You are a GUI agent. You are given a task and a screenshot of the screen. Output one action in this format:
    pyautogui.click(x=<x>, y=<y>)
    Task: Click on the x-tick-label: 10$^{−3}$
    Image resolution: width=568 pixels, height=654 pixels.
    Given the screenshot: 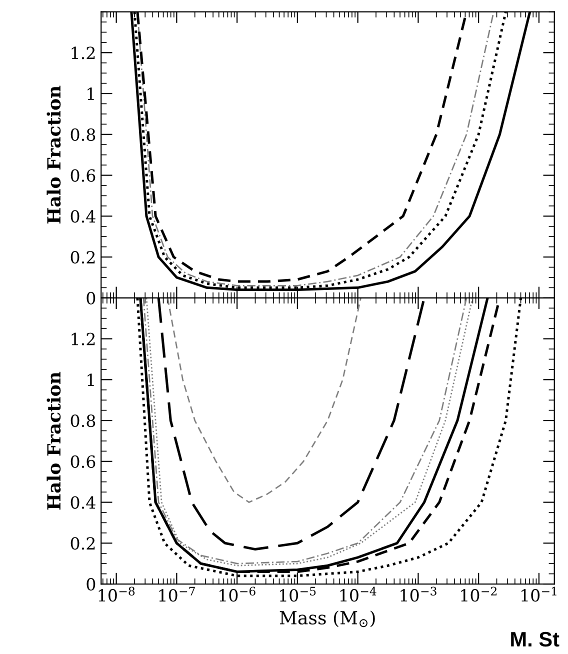 What is the action you would take?
    pyautogui.click(x=418, y=594)
    